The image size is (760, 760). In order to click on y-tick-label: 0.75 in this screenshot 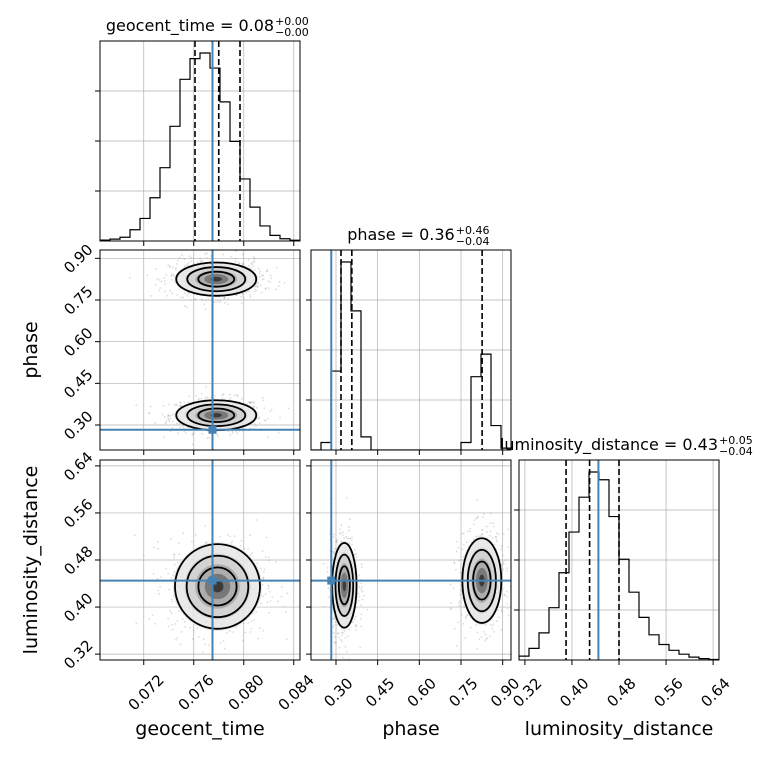, I will do `click(78, 300)`.